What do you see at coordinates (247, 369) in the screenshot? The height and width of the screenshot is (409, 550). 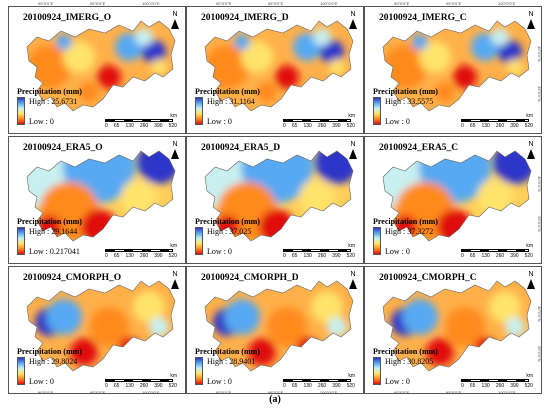 I see `legend: Precipitation (mm) High : 28.9401 Low : 0` at bounding box center [247, 369].